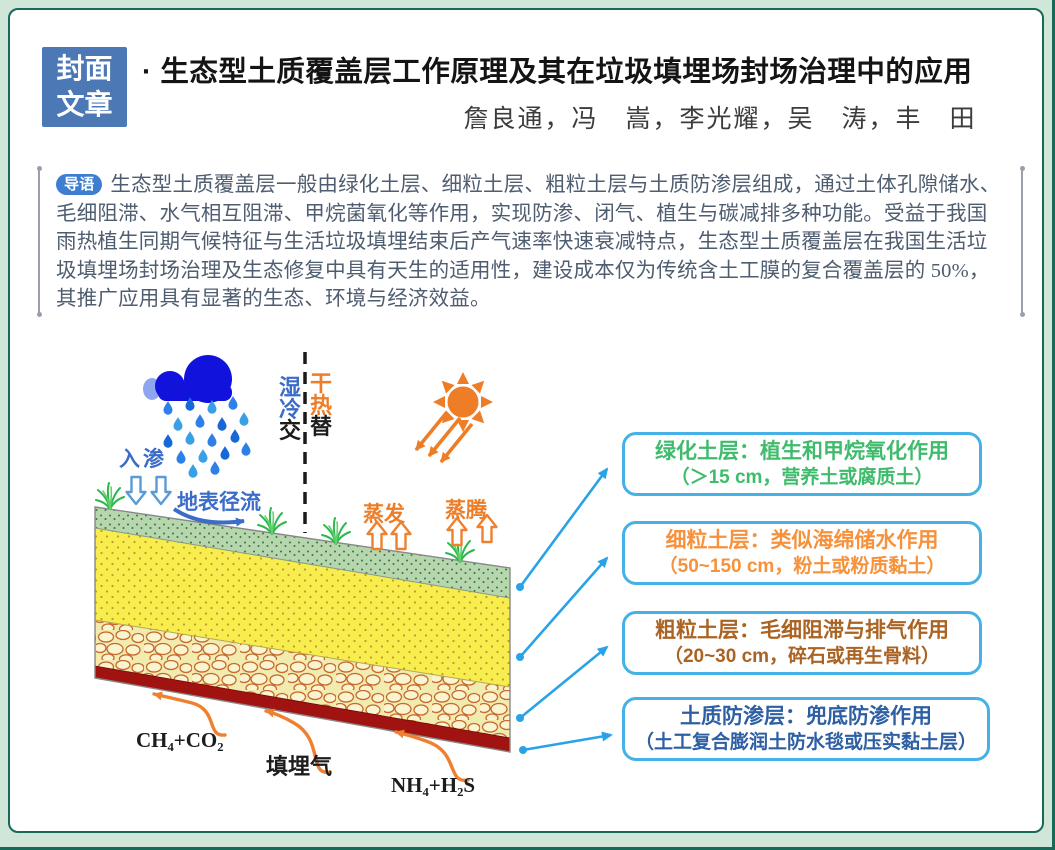 The image size is (1055, 850). What do you see at coordinates (802, 451) in the screenshot?
I see `callout-greening-line1: 绿化土层：植生和甲烷氧化作用` at bounding box center [802, 451].